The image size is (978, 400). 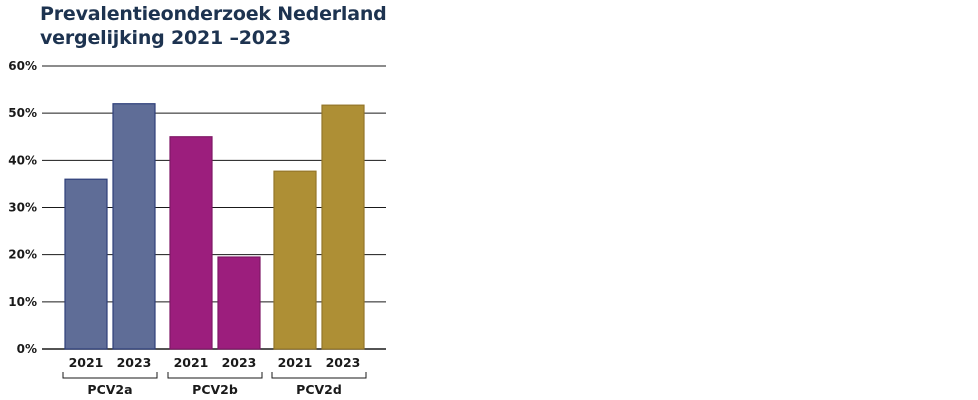 I want to click on y-tick-label-10: 10%, so click(x=22, y=302).